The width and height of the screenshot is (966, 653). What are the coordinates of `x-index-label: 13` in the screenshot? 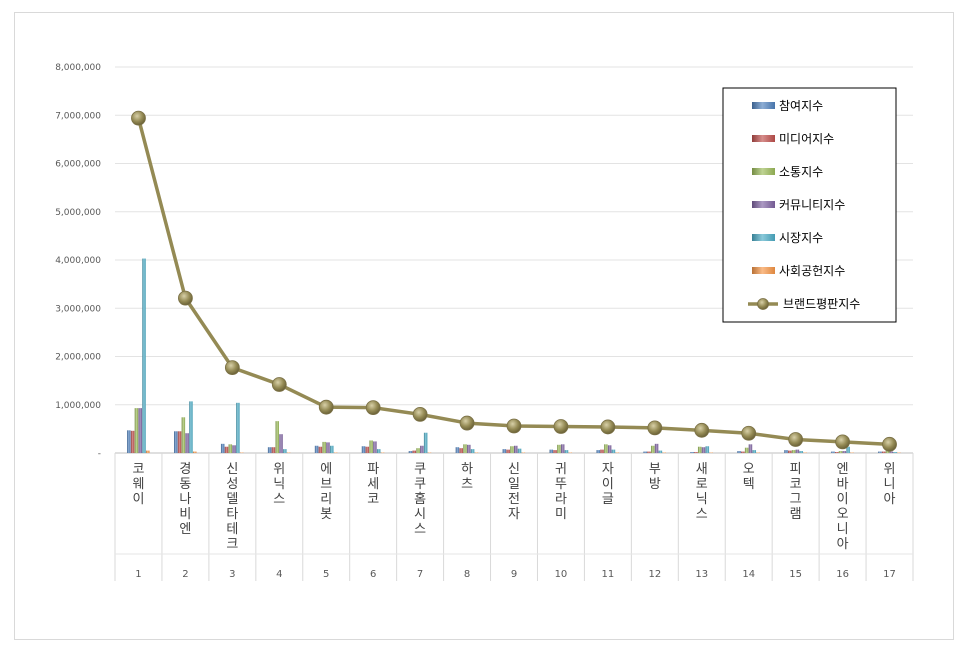 It's located at (701, 574).